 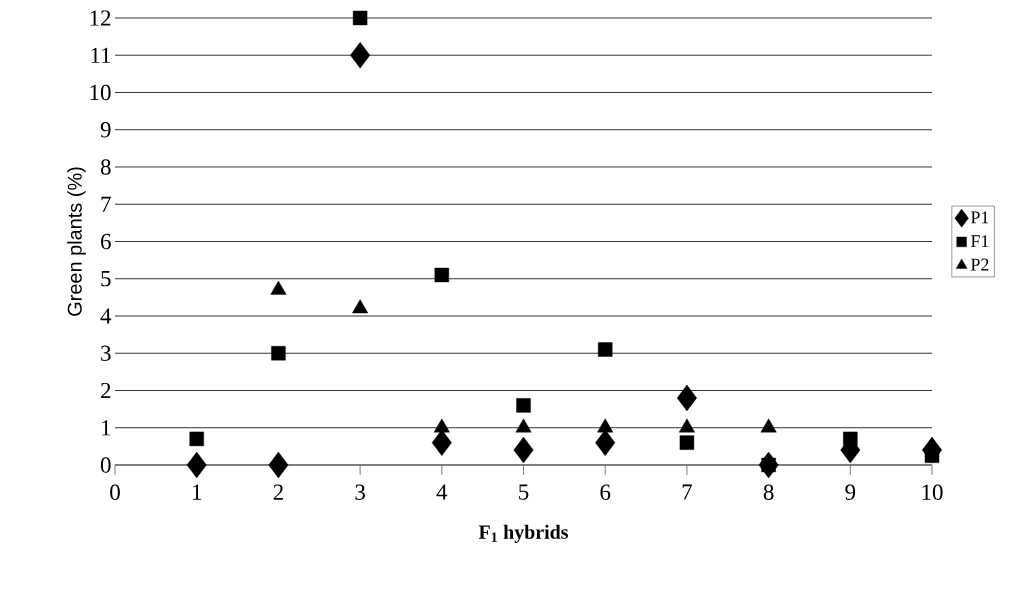 I want to click on x-axis-title: F$_{1}$ hybrids, so click(x=523, y=533).